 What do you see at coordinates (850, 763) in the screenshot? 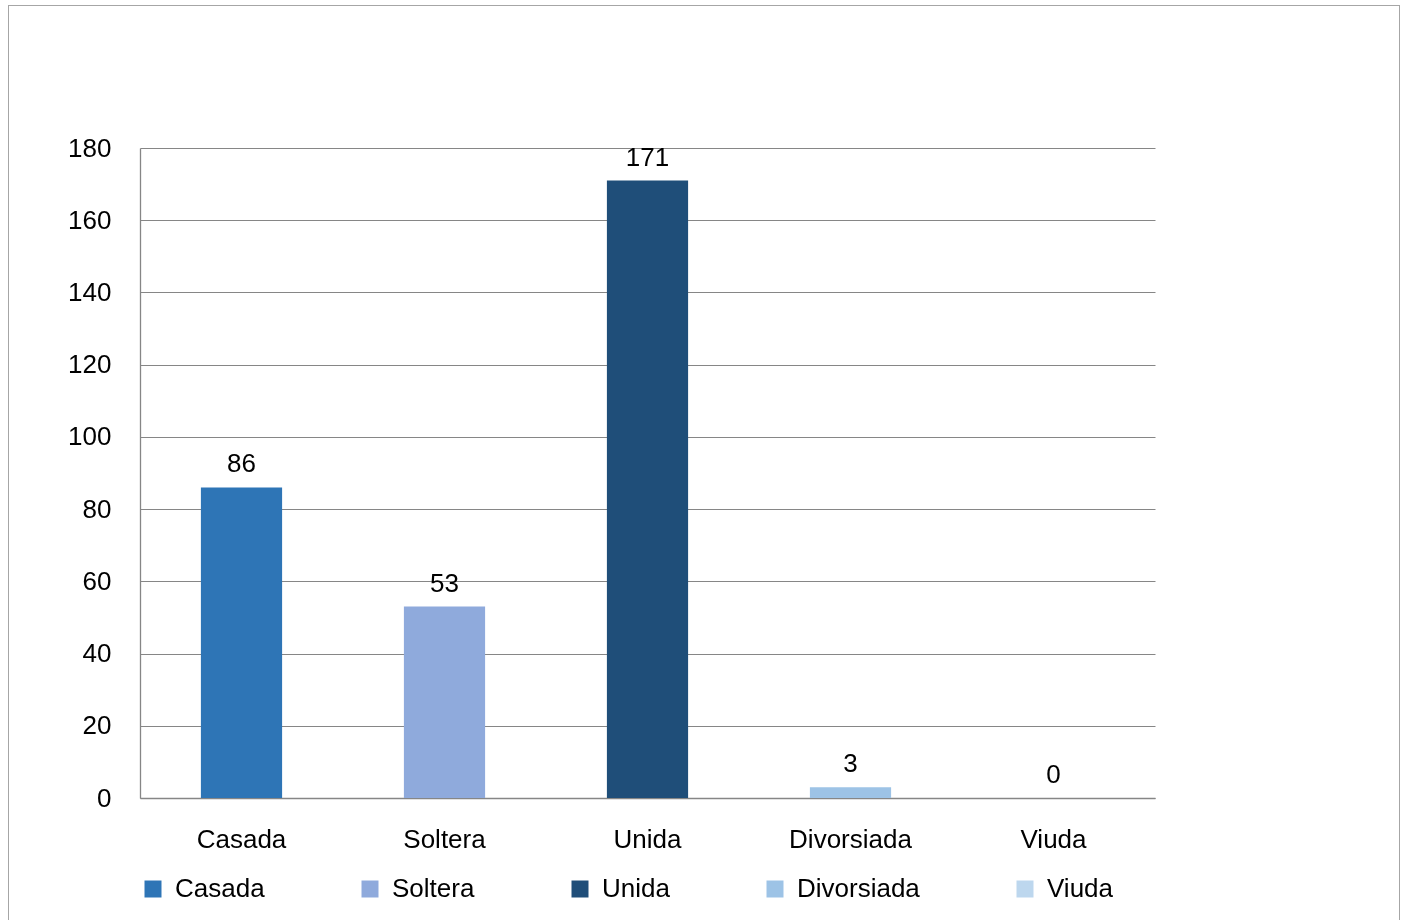
I see `data-label: 3` at bounding box center [850, 763].